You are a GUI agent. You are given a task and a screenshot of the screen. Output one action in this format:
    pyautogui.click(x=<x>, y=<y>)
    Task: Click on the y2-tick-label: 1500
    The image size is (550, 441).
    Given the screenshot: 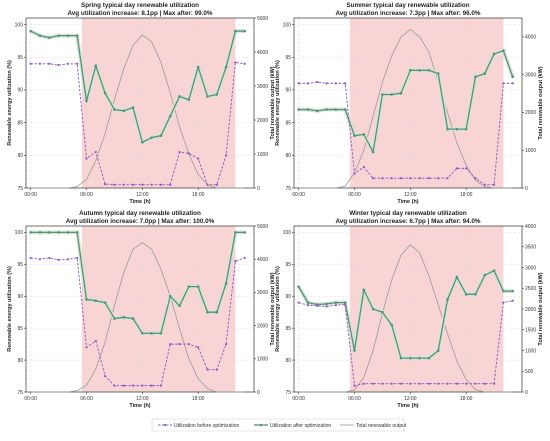 What is the action you would take?
    pyautogui.click(x=530, y=331)
    